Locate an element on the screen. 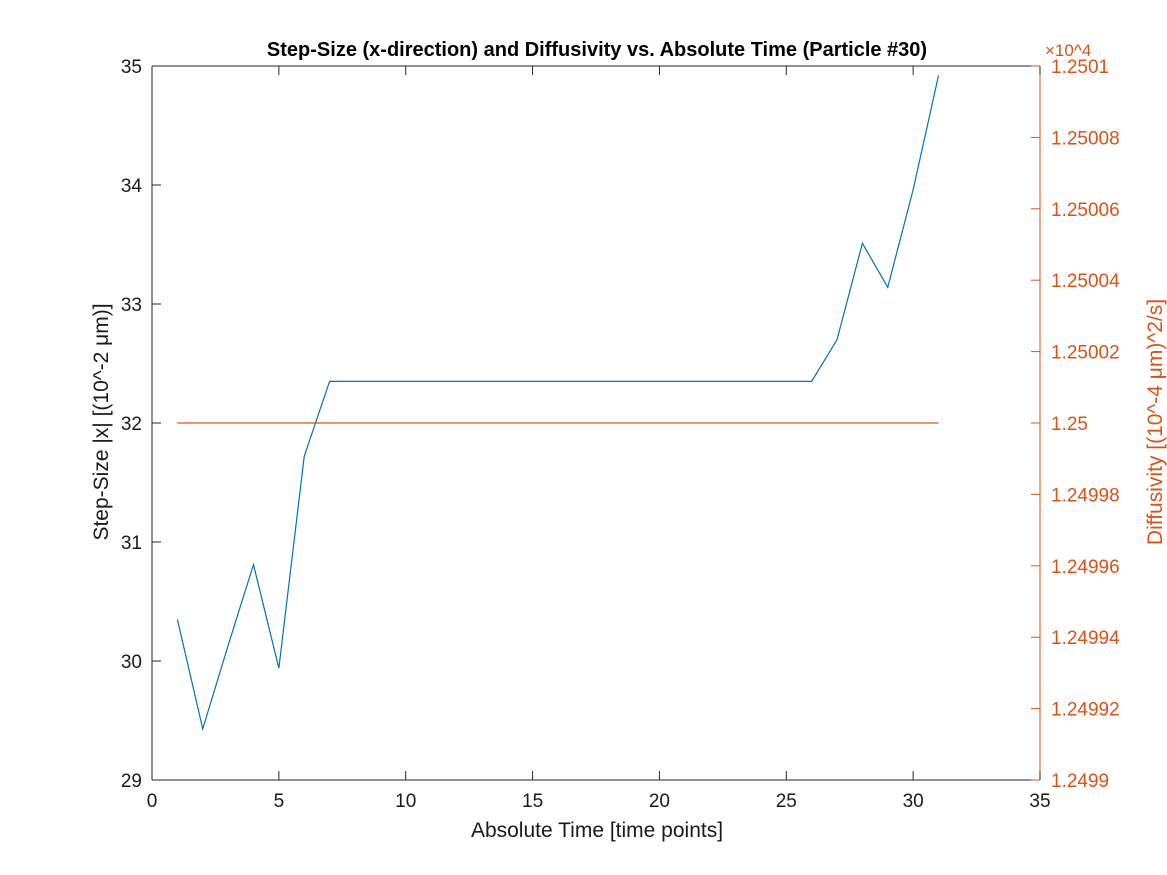 This screenshot has width=1167, height=875. y-right-tick-label: 1.2501 is located at coordinates (1080, 67).